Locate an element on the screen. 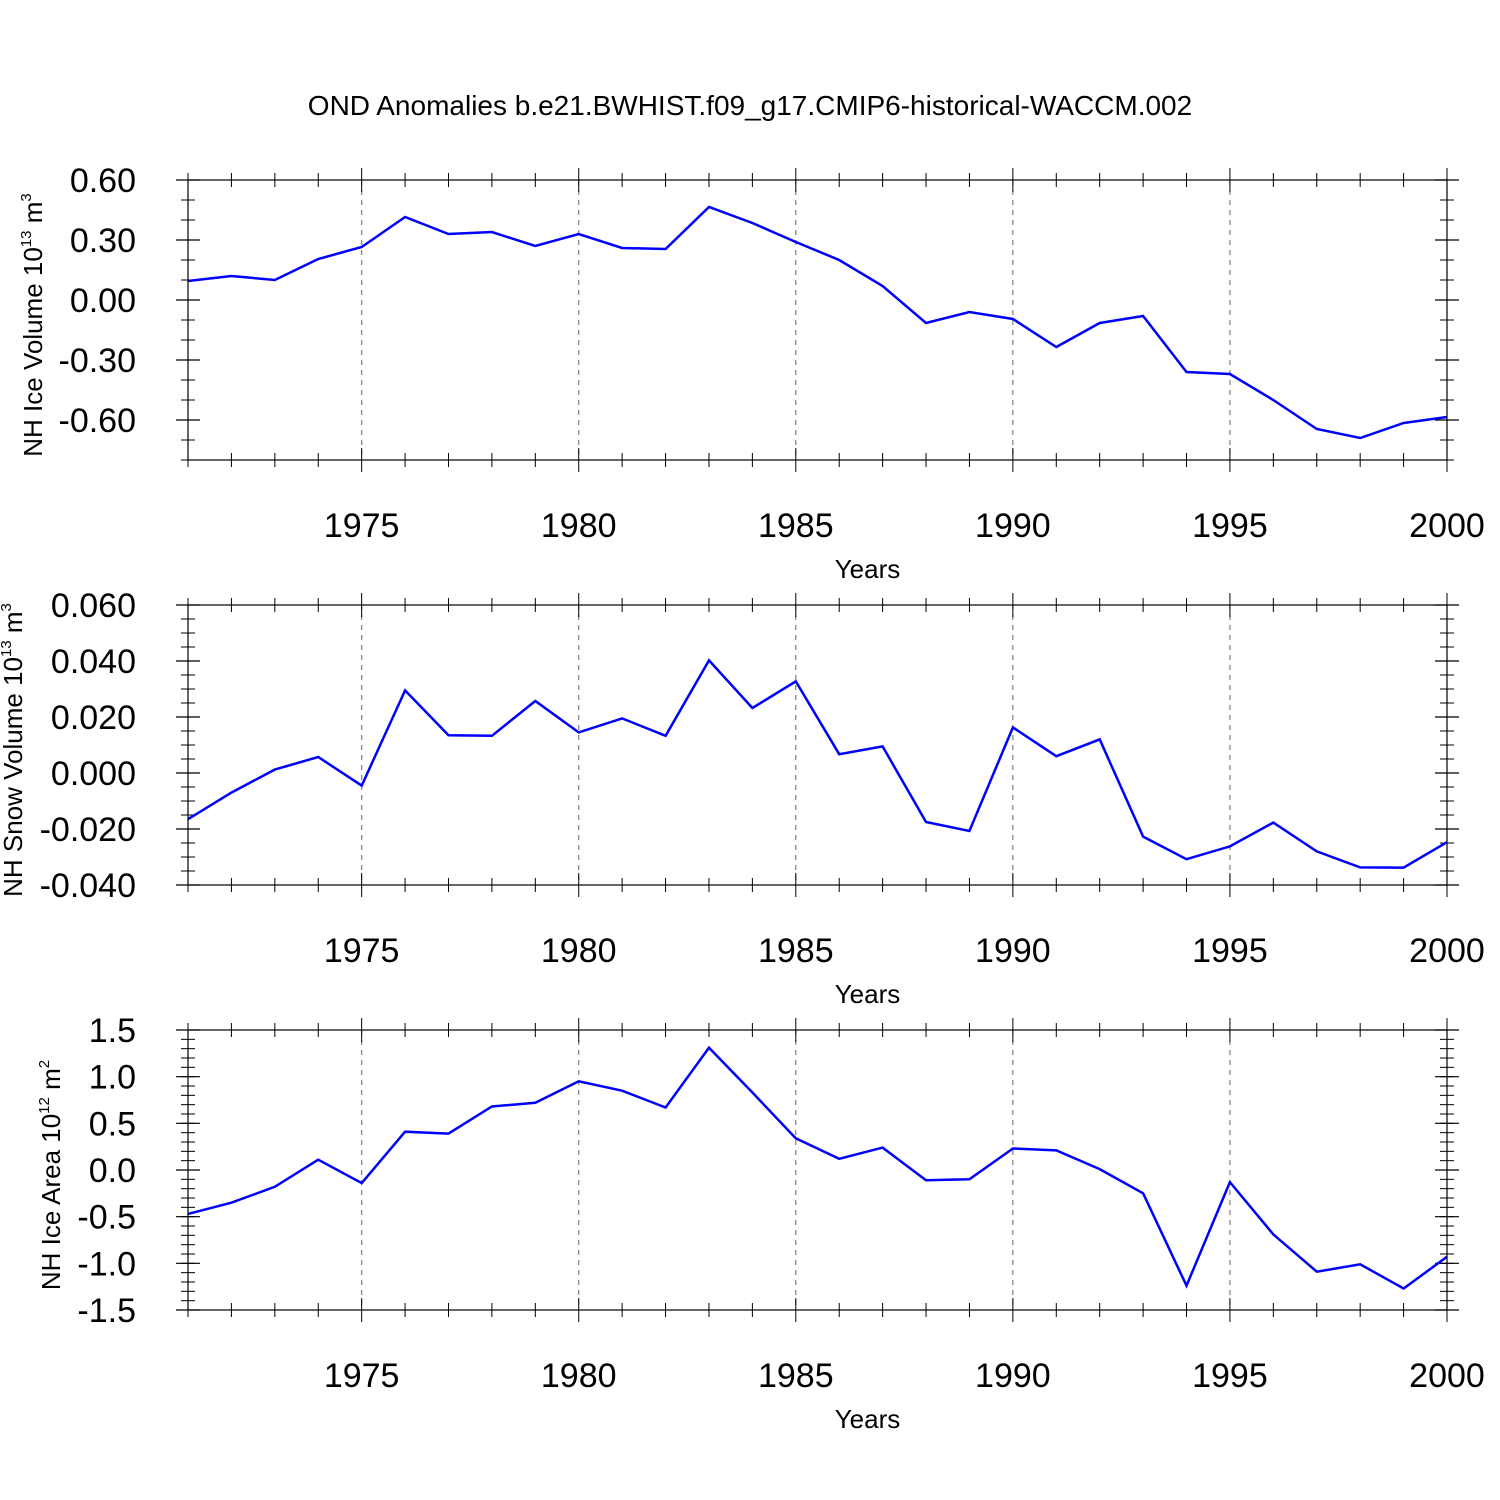 The image size is (1500, 1500). y-axis-label: NH Ice Area 1012 m2 is located at coordinates (51, 1175).